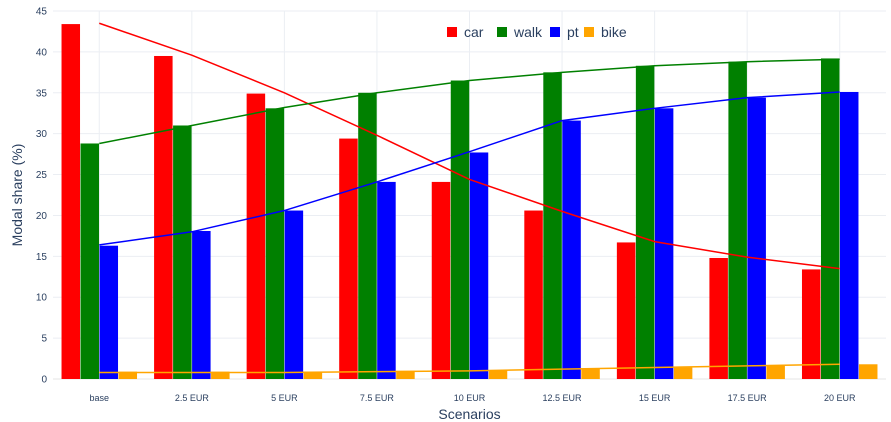 This screenshot has height=422, width=891. What do you see at coordinates (100, 398) in the screenshot?
I see `x-tick-label: base` at bounding box center [100, 398].